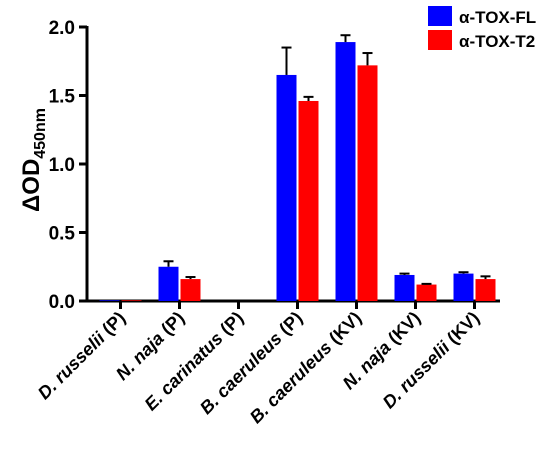  Describe the element at coordinates (251, 363) in the screenshot. I see `x-tick-label: B. caeruleus (P)` at that location.